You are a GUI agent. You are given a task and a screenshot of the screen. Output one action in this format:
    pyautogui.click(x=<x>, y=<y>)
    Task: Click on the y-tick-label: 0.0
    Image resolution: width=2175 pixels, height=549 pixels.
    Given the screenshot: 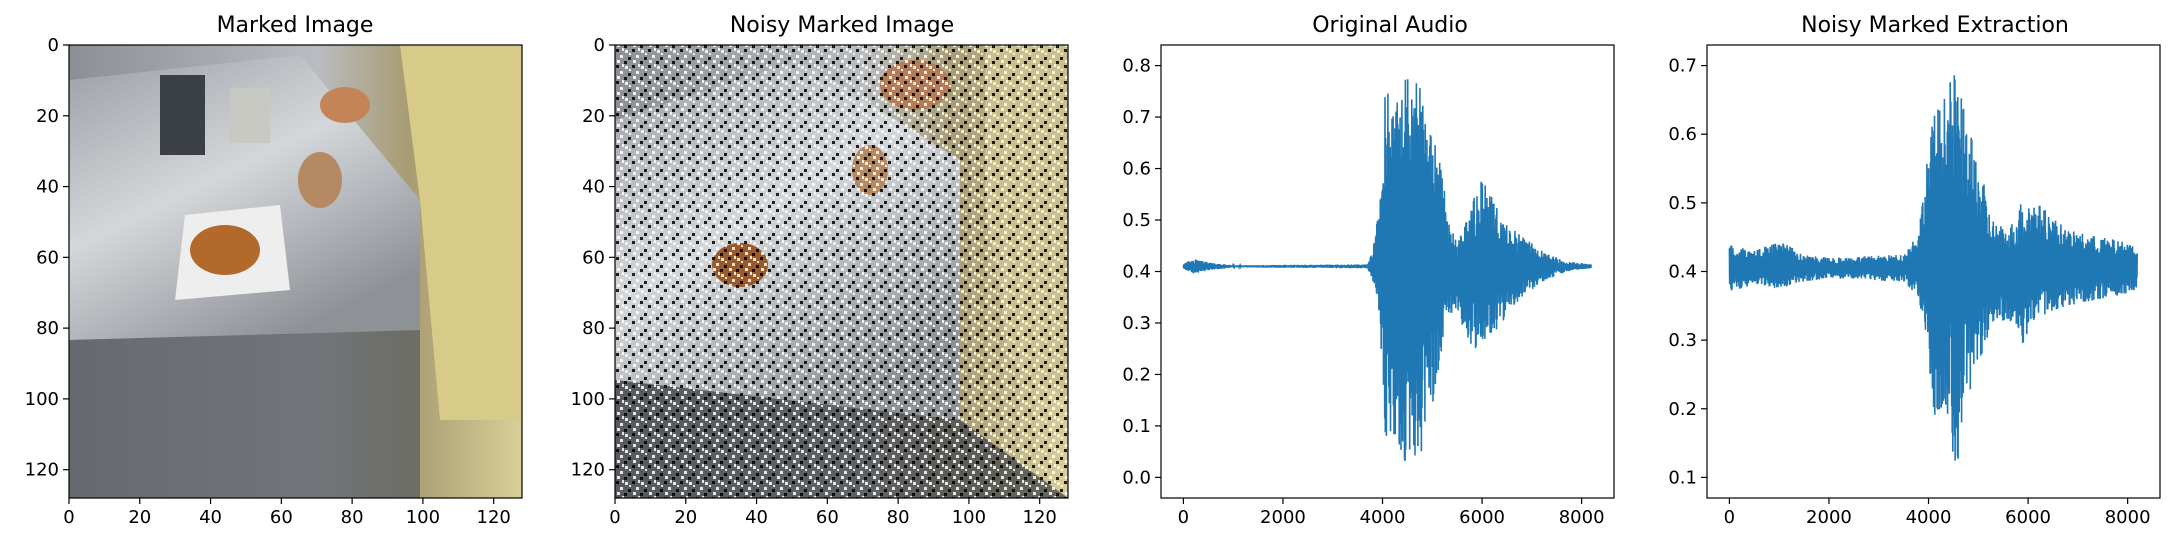 What is the action you would take?
    pyautogui.click(x=1136, y=477)
    